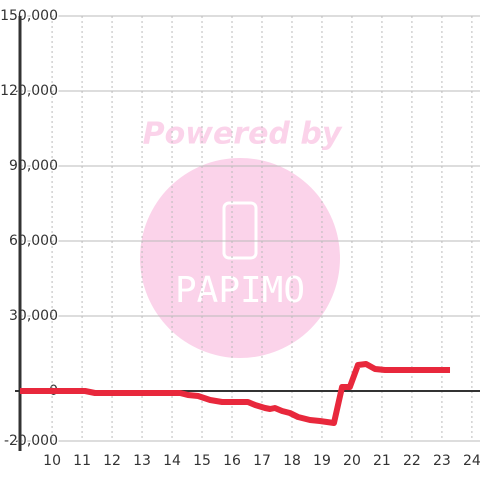 Image resolution: width=480 pixels, height=480 pixels. What do you see at coordinates (172, 461) in the screenshot?
I see `x-tick-label: 14` at bounding box center [172, 461].